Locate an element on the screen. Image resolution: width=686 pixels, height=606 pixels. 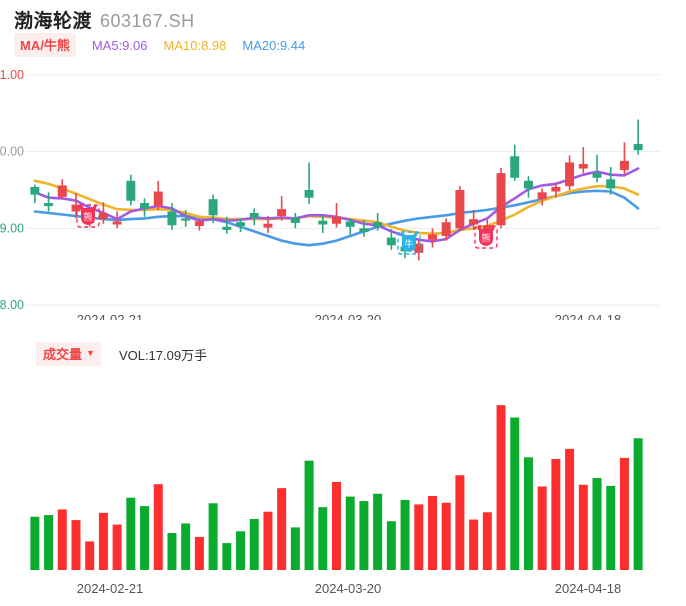
marker-label: 牛 is located at coordinates (408, 243).